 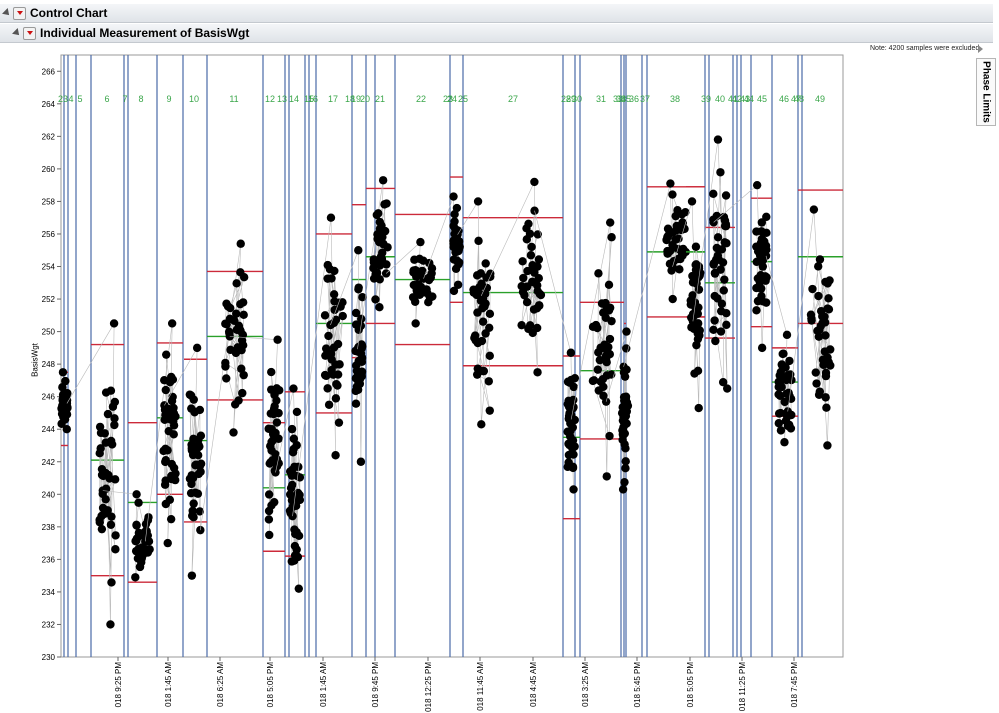 I want to click on phase-label: 28, so click(x=566, y=99).